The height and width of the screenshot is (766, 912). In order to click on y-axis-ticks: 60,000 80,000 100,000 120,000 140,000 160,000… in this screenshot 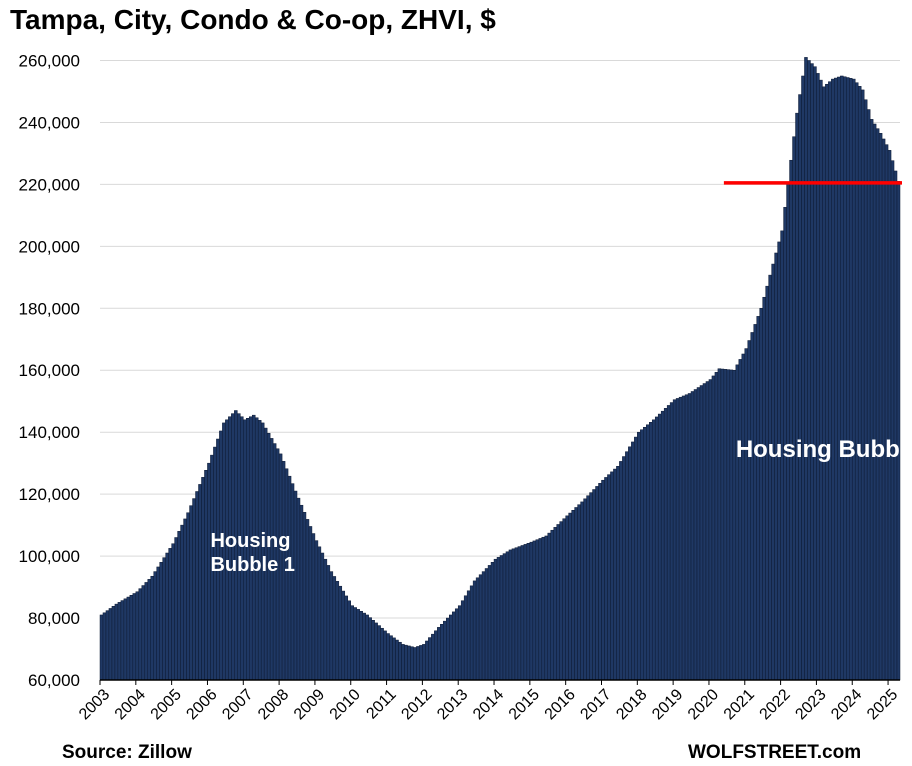, I will do `click(49, 370)`.